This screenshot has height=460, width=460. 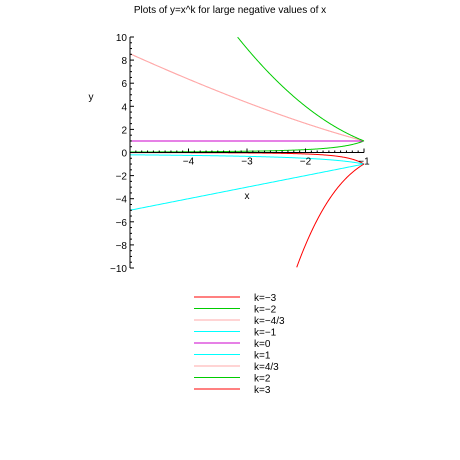 I want to click on legend-item: k=−3, so click(x=235, y=298).